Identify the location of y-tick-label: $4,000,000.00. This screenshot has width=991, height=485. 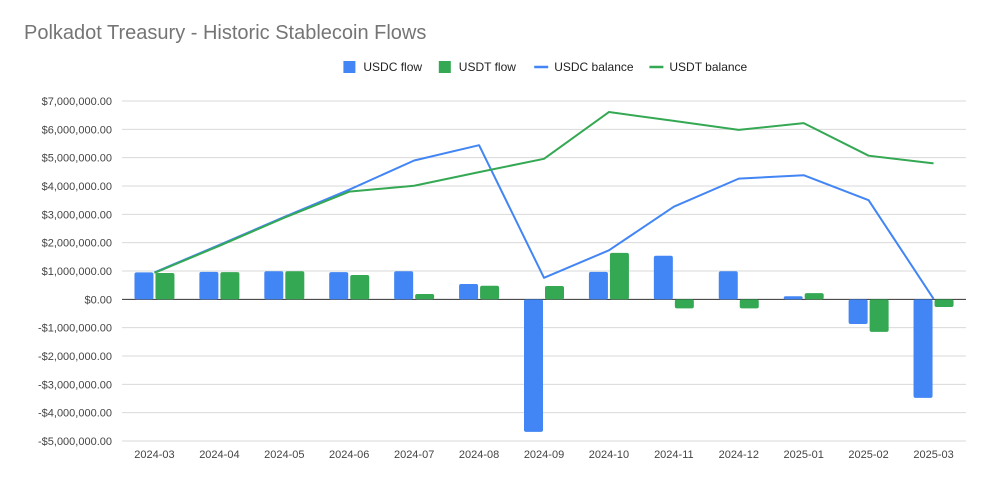
(77, 187).